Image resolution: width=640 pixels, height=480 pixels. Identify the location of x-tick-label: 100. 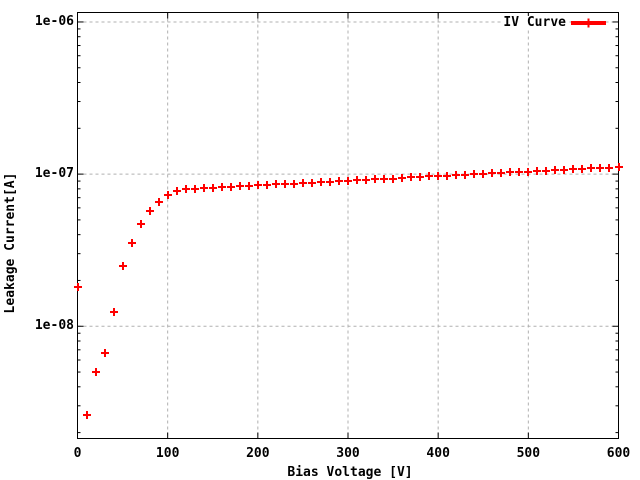
(167, 453).